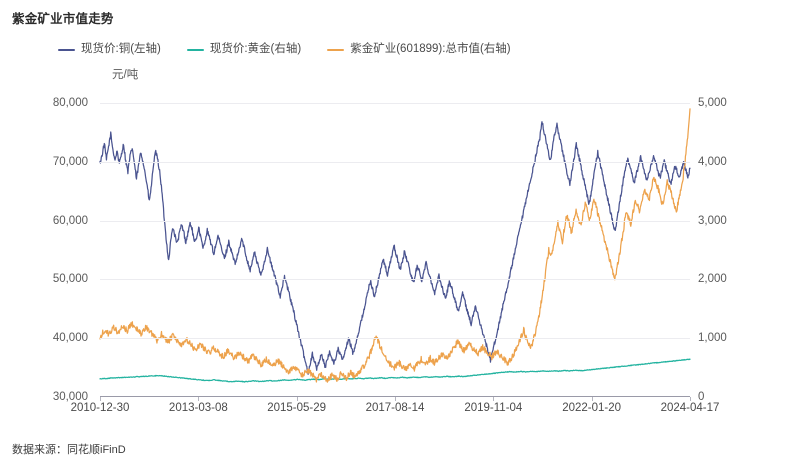  I want to click on right-axis-tick-label: 4,000, so click(712, 161).